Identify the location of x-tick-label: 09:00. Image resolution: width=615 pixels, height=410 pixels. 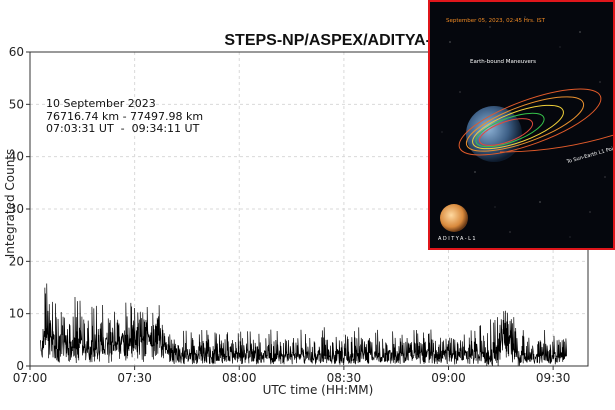
(448, 378).